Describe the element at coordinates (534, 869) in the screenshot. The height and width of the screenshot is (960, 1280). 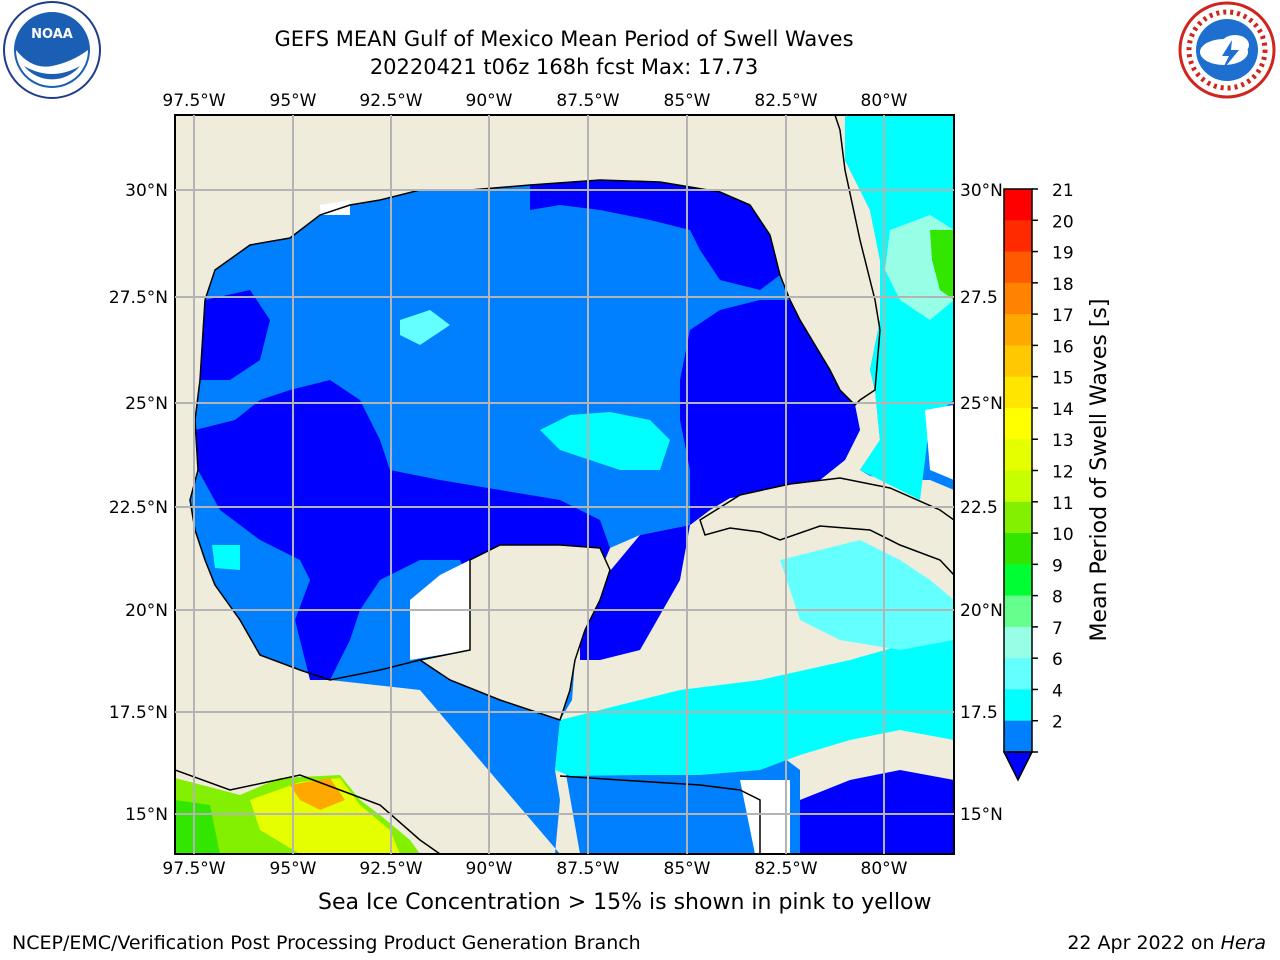
I see `lon-labels-bottom: 97.5°W 95°W 92.5°W 90°W 87.5°W 85°W 82.5°W 80°W` at that location.